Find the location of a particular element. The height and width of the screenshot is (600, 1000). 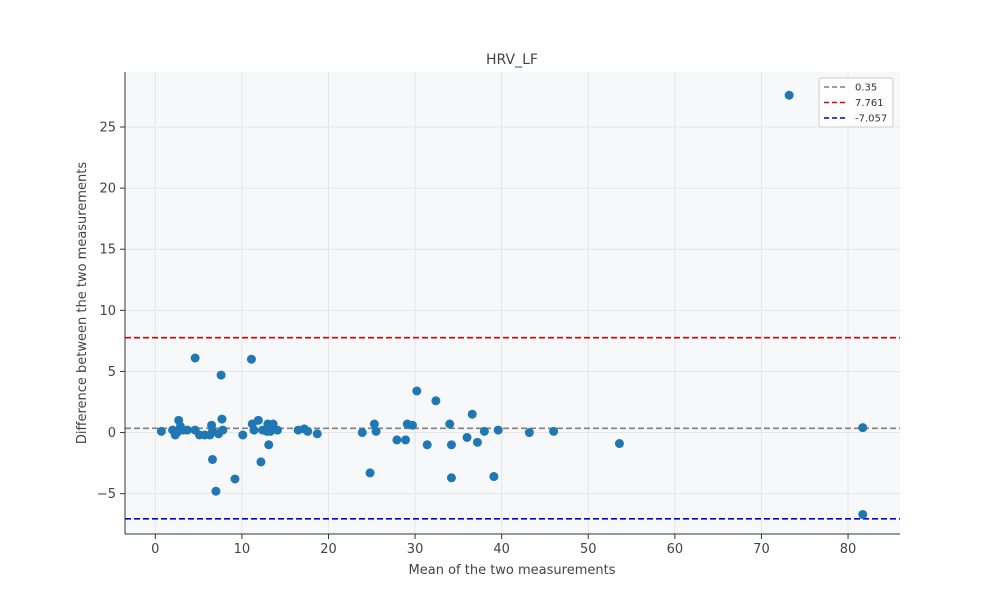

y-tick-label: 20 is located at coordinates (107, 189).